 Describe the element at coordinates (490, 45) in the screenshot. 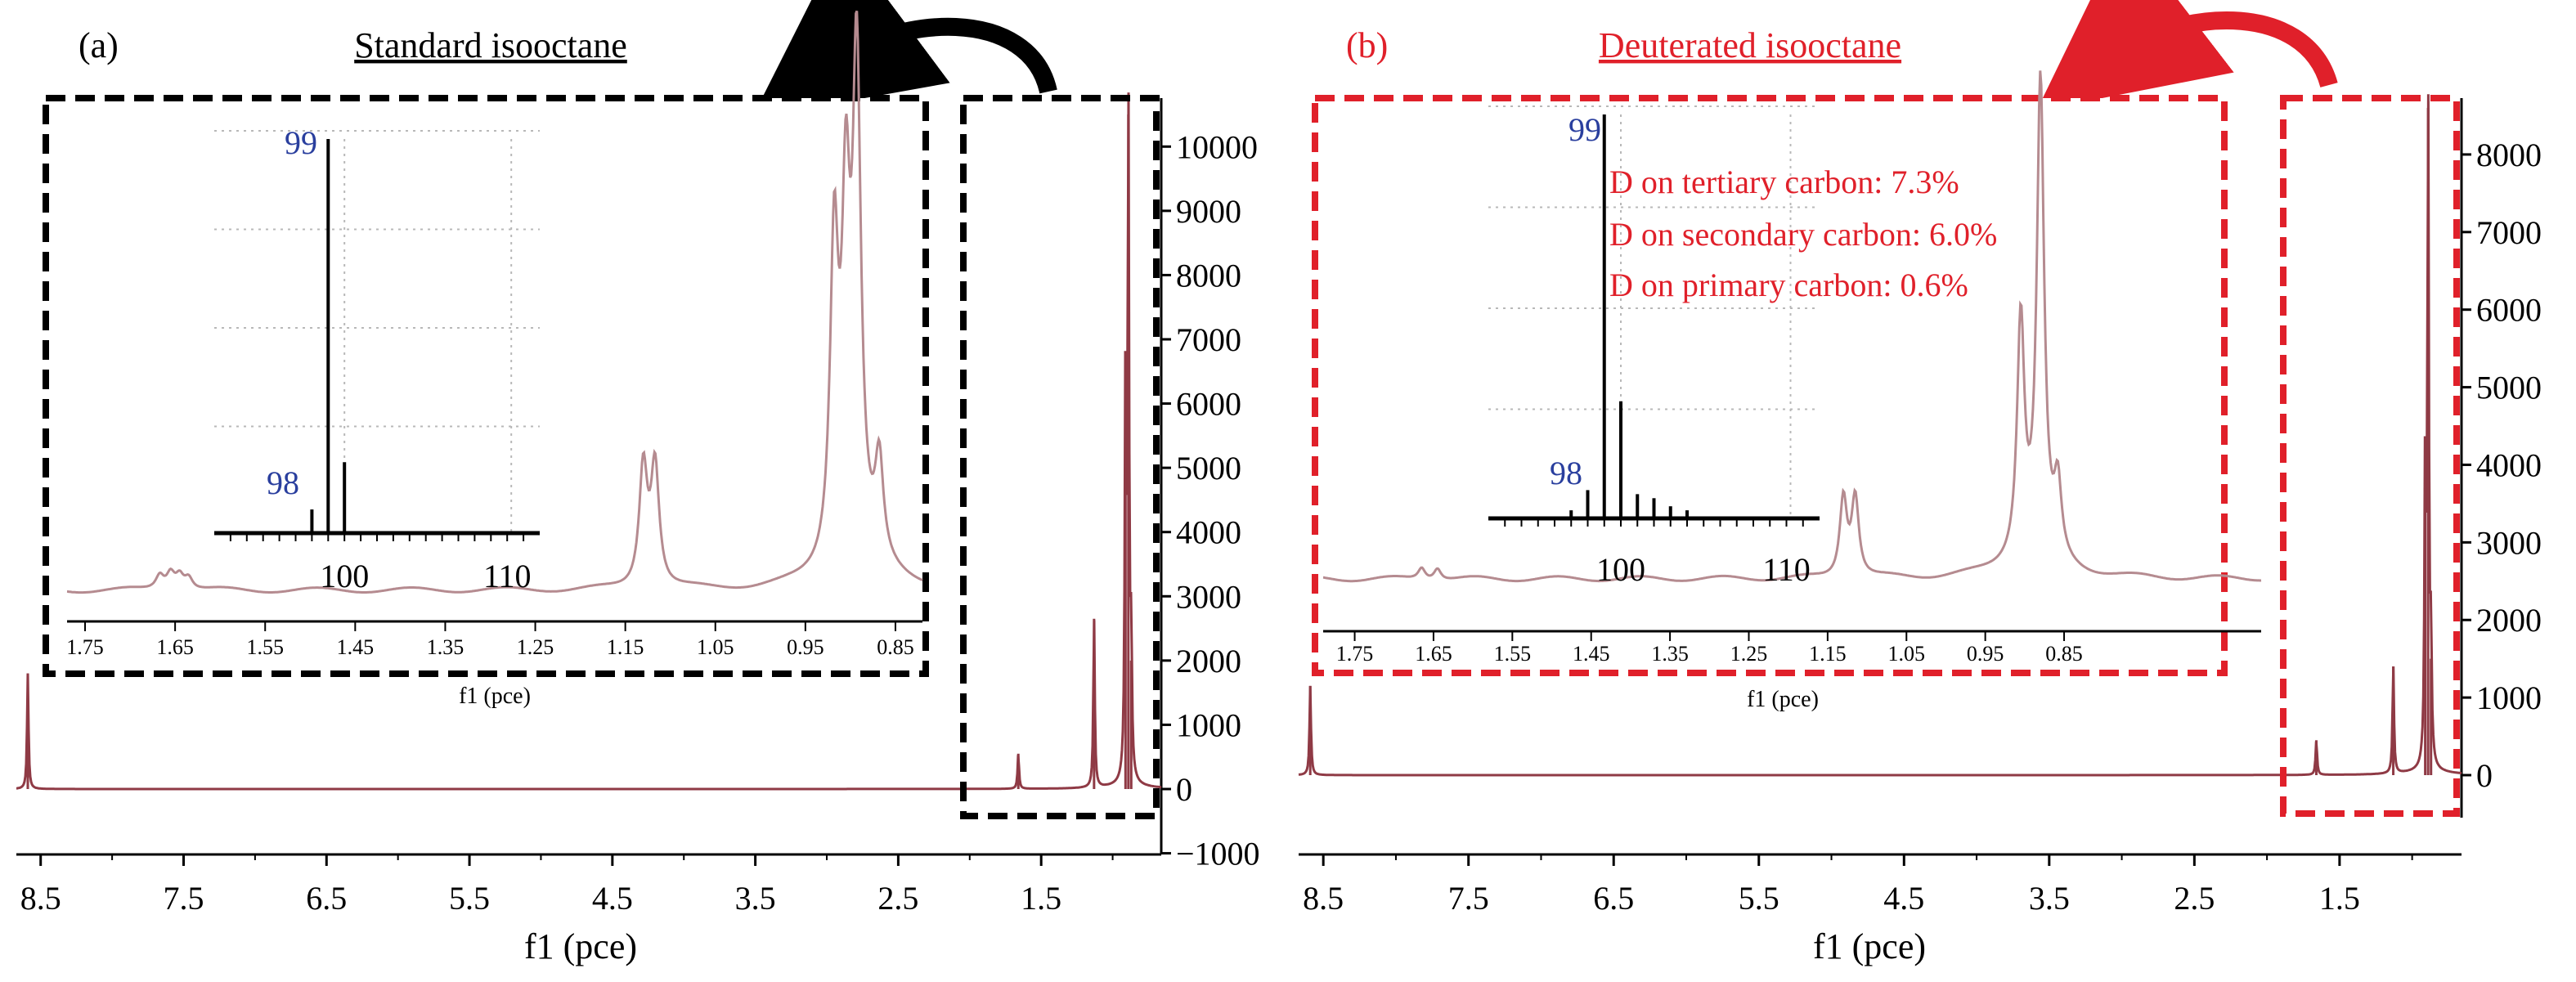

I see `panel-a-title: Standard isooctane` at that location.